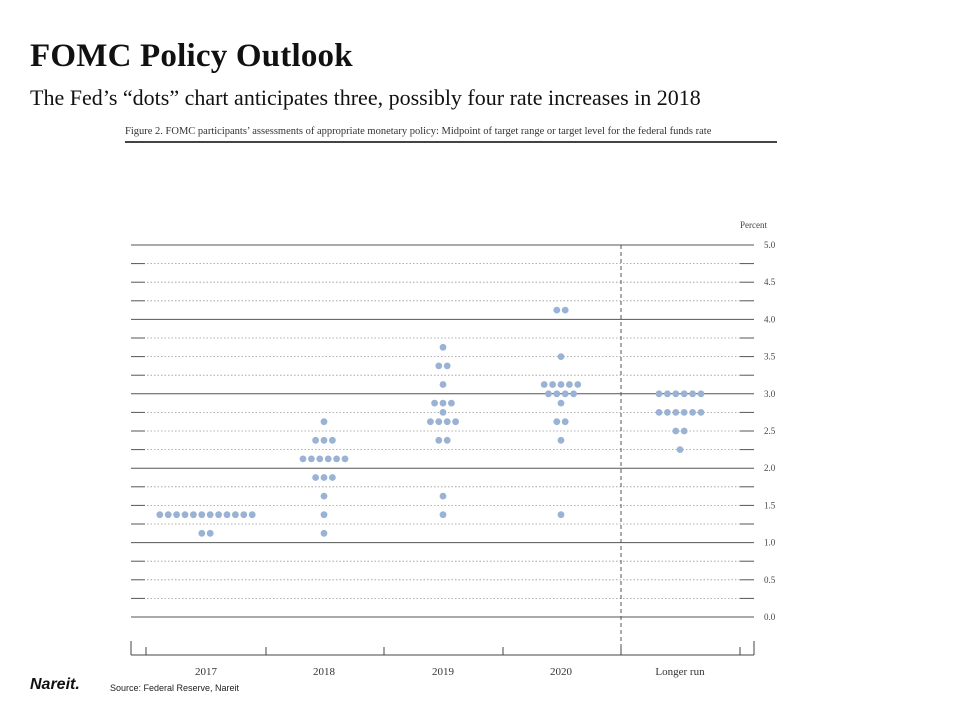  I want to click on x-tick-label: Longer run, so click(680, 672).